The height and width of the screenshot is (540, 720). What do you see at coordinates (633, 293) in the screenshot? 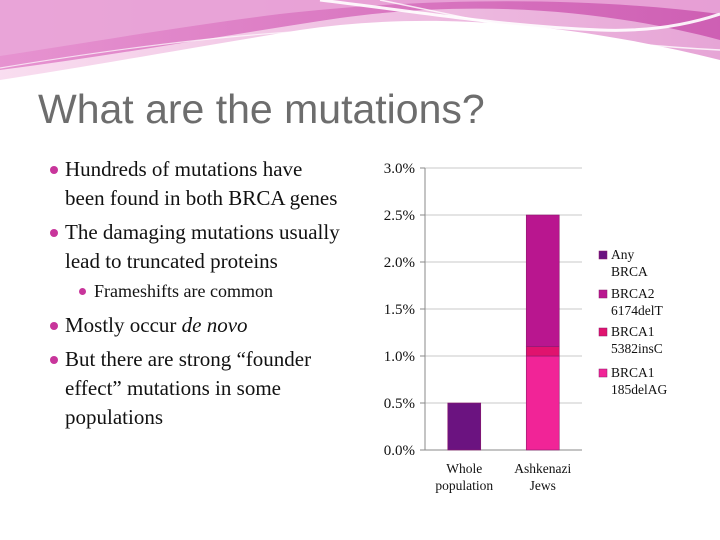
I see `legend-label: BRCA2` at bounding box center [633, 293].